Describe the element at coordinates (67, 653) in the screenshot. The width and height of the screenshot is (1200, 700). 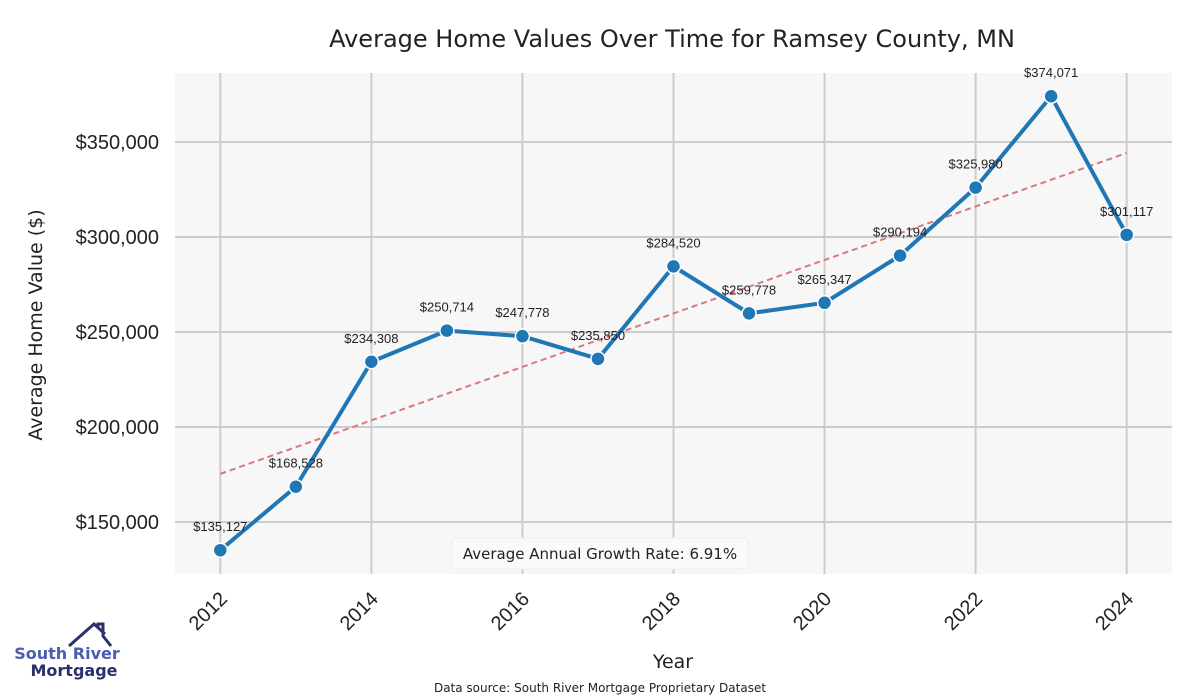
I see `logo-line1: South River` at that location.